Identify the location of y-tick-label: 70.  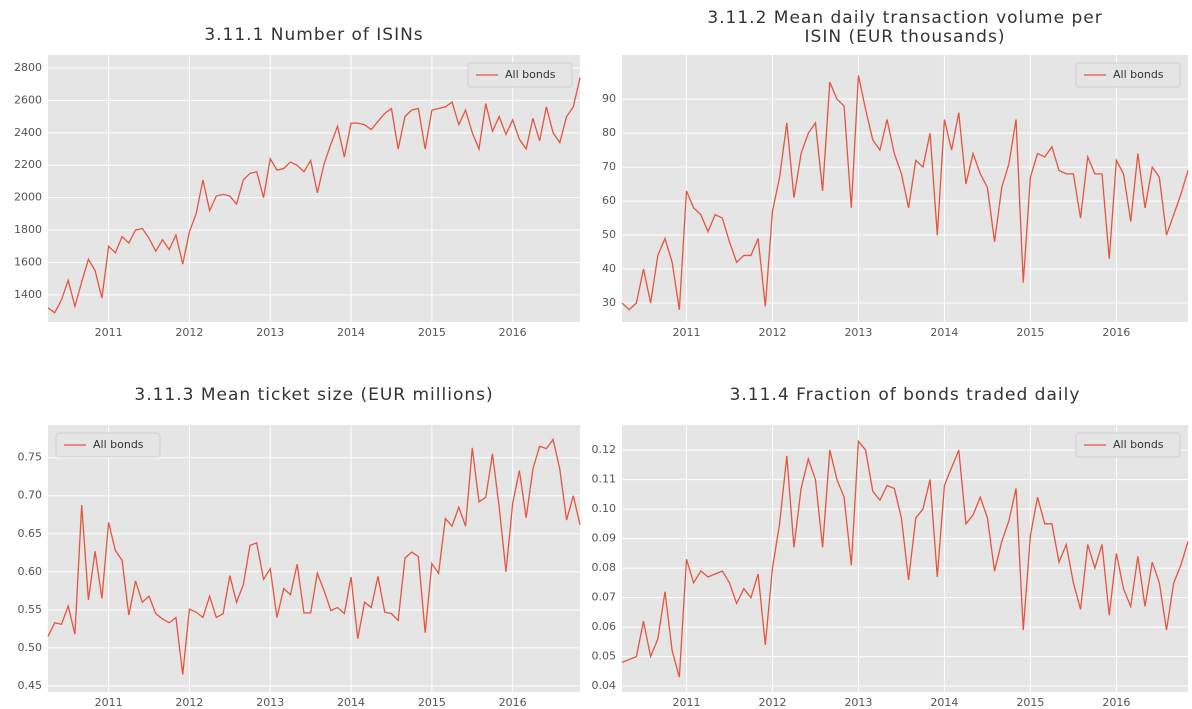
(609, 166).